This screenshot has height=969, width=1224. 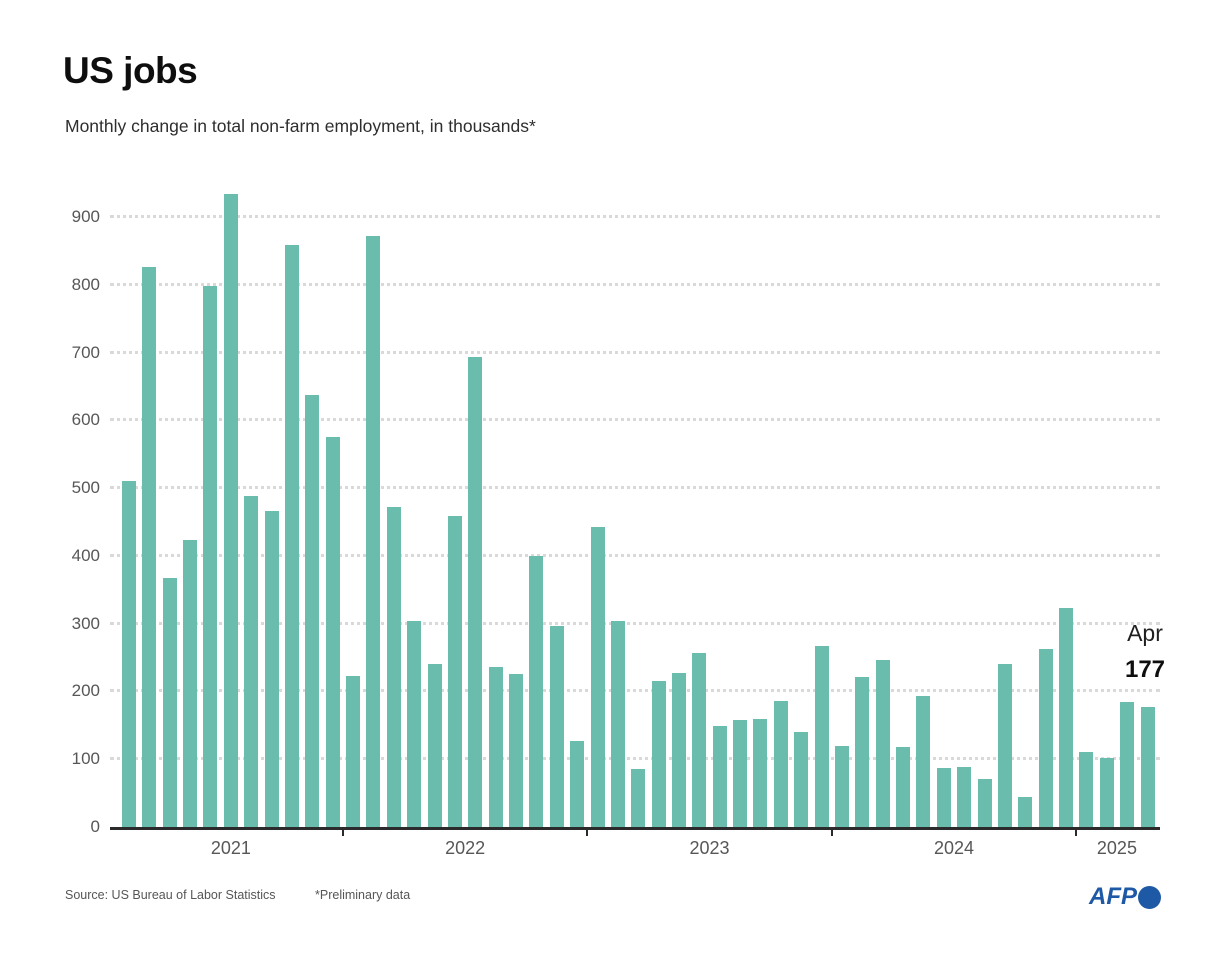 I want to click on y-axis-label: 0, so click(x=95, y=826).